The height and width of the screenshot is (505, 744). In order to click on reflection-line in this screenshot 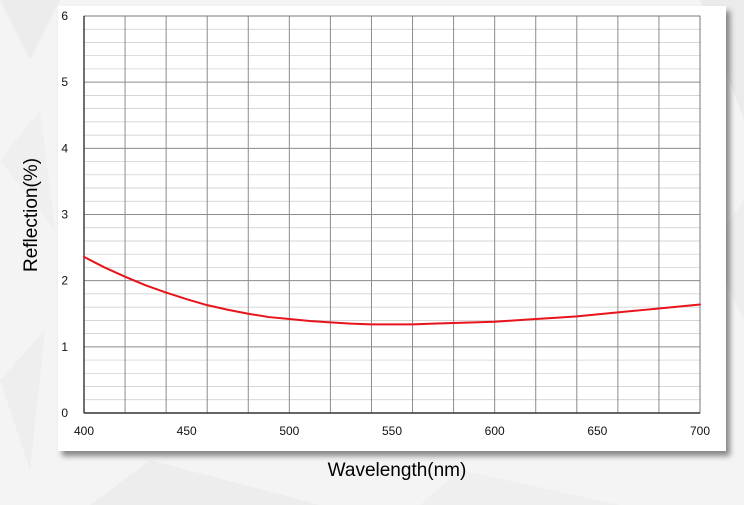, I will do `click(392, 290)`.